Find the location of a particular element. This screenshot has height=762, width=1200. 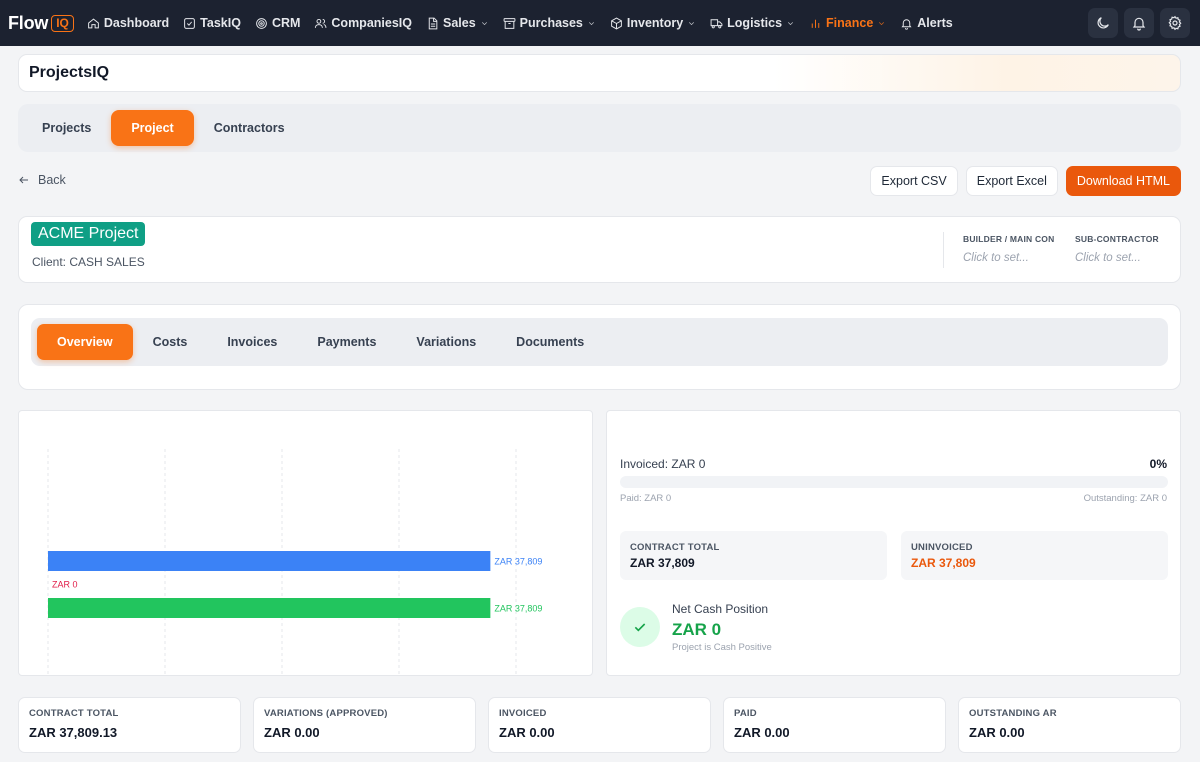

net-cash-value: ZAR 0 is located at coordinates (697, 629).